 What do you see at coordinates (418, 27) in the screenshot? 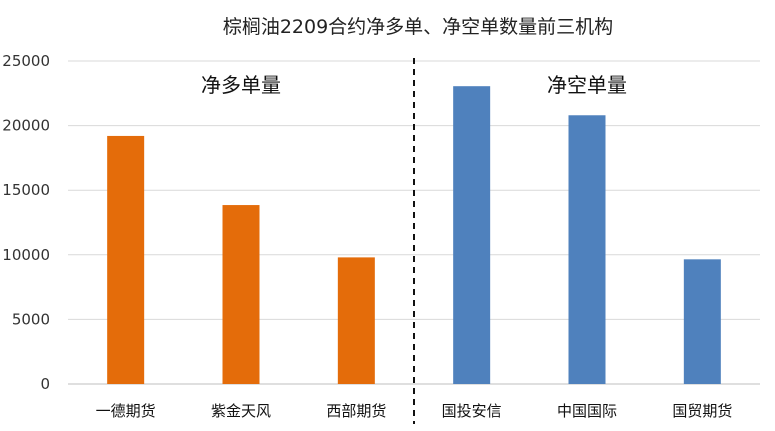
I see `chart-title: 棕榈油2209合约净多单、净空单数量前三机构` at bounding box center [418, 27].